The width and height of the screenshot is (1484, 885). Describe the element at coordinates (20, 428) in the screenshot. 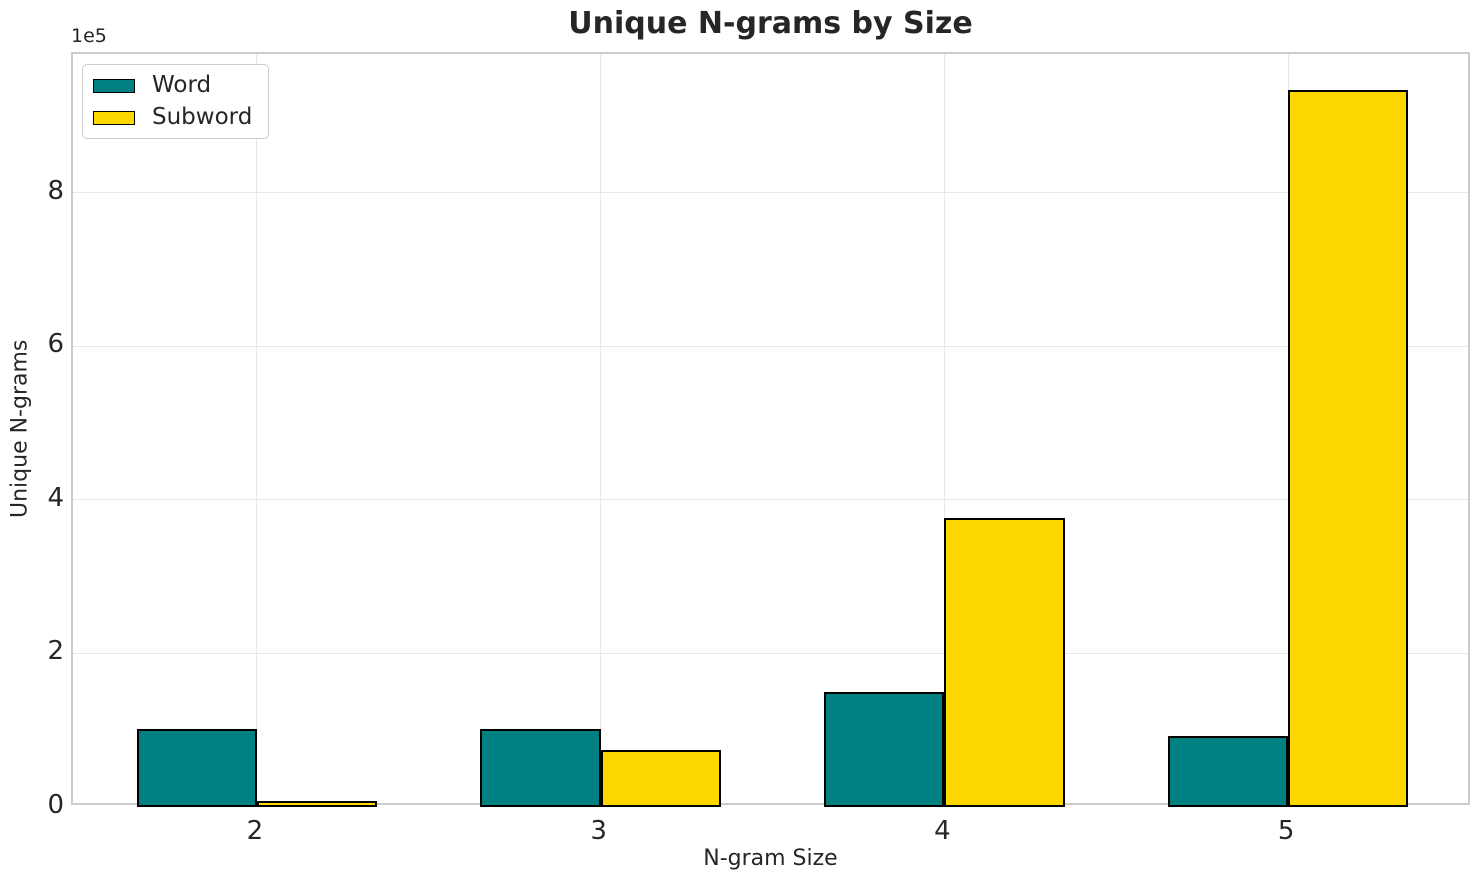

I see `y-axis-label: Unique N-grams` at that location.